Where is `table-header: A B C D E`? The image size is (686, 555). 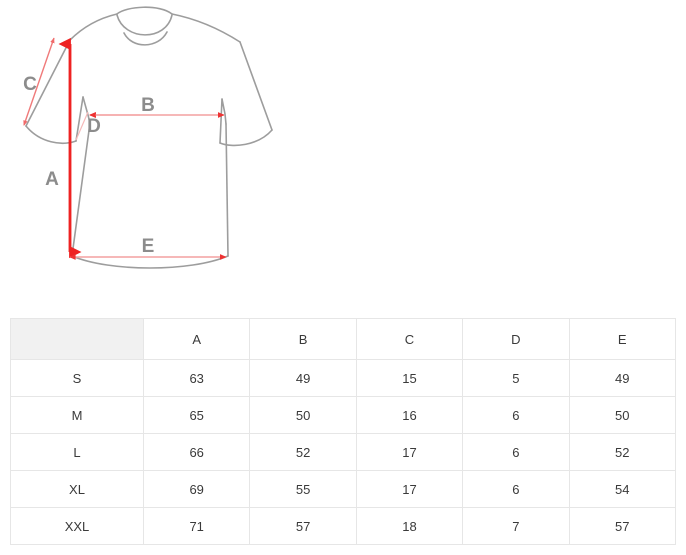 table-header: A B C D E is located at coordinates (343, 339).